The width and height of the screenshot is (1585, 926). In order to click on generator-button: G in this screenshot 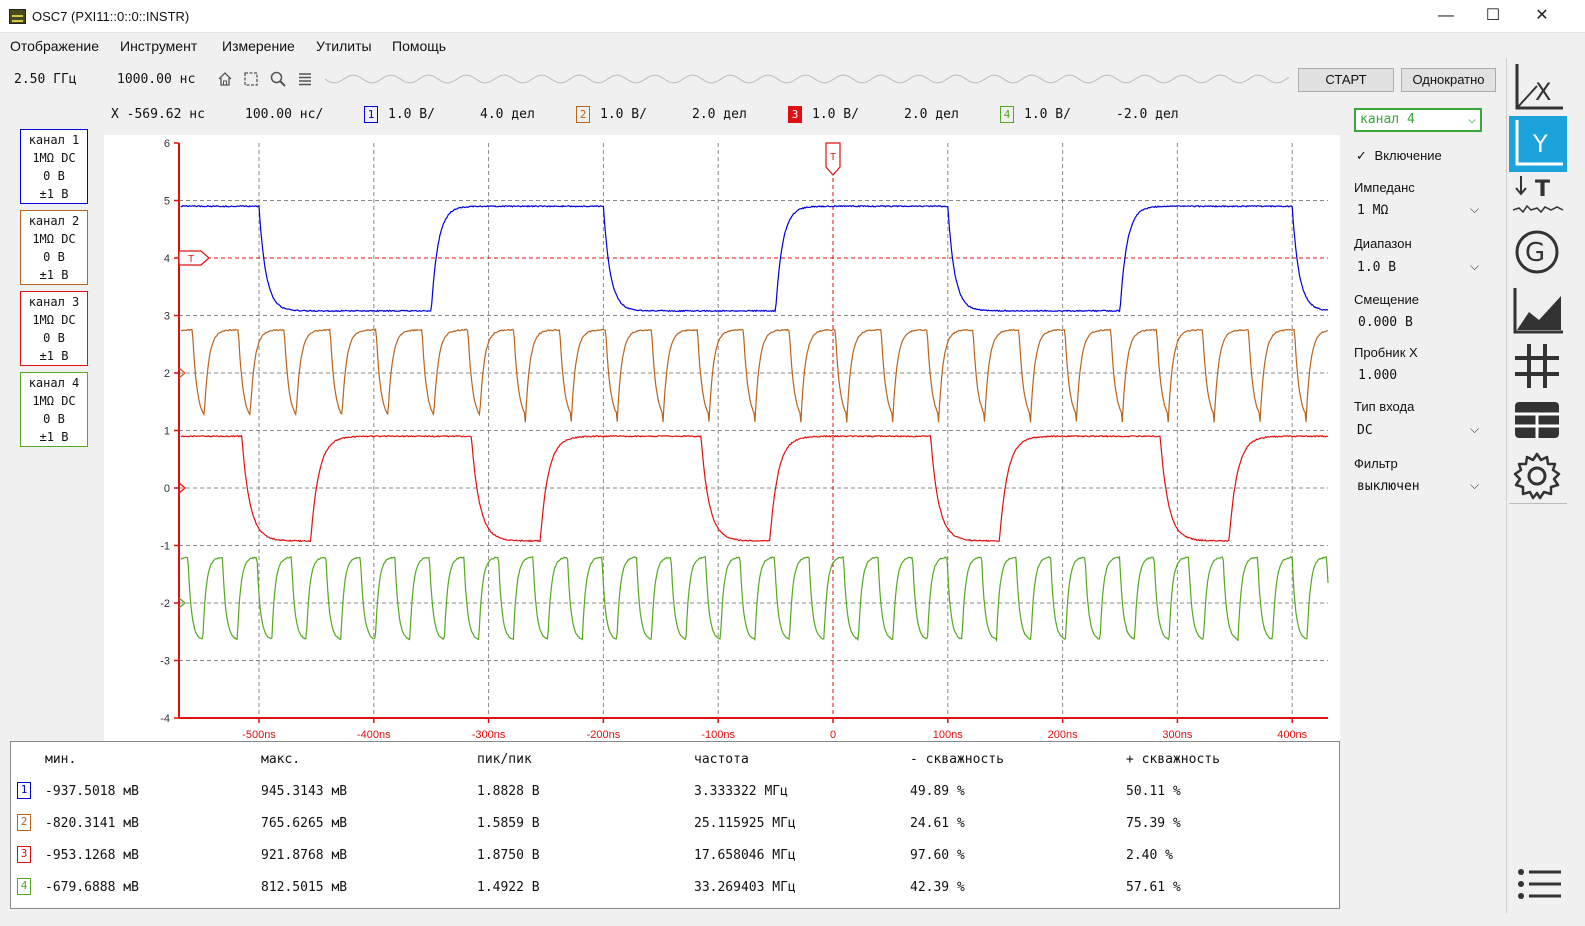, I will do `click(1538, 252)`.